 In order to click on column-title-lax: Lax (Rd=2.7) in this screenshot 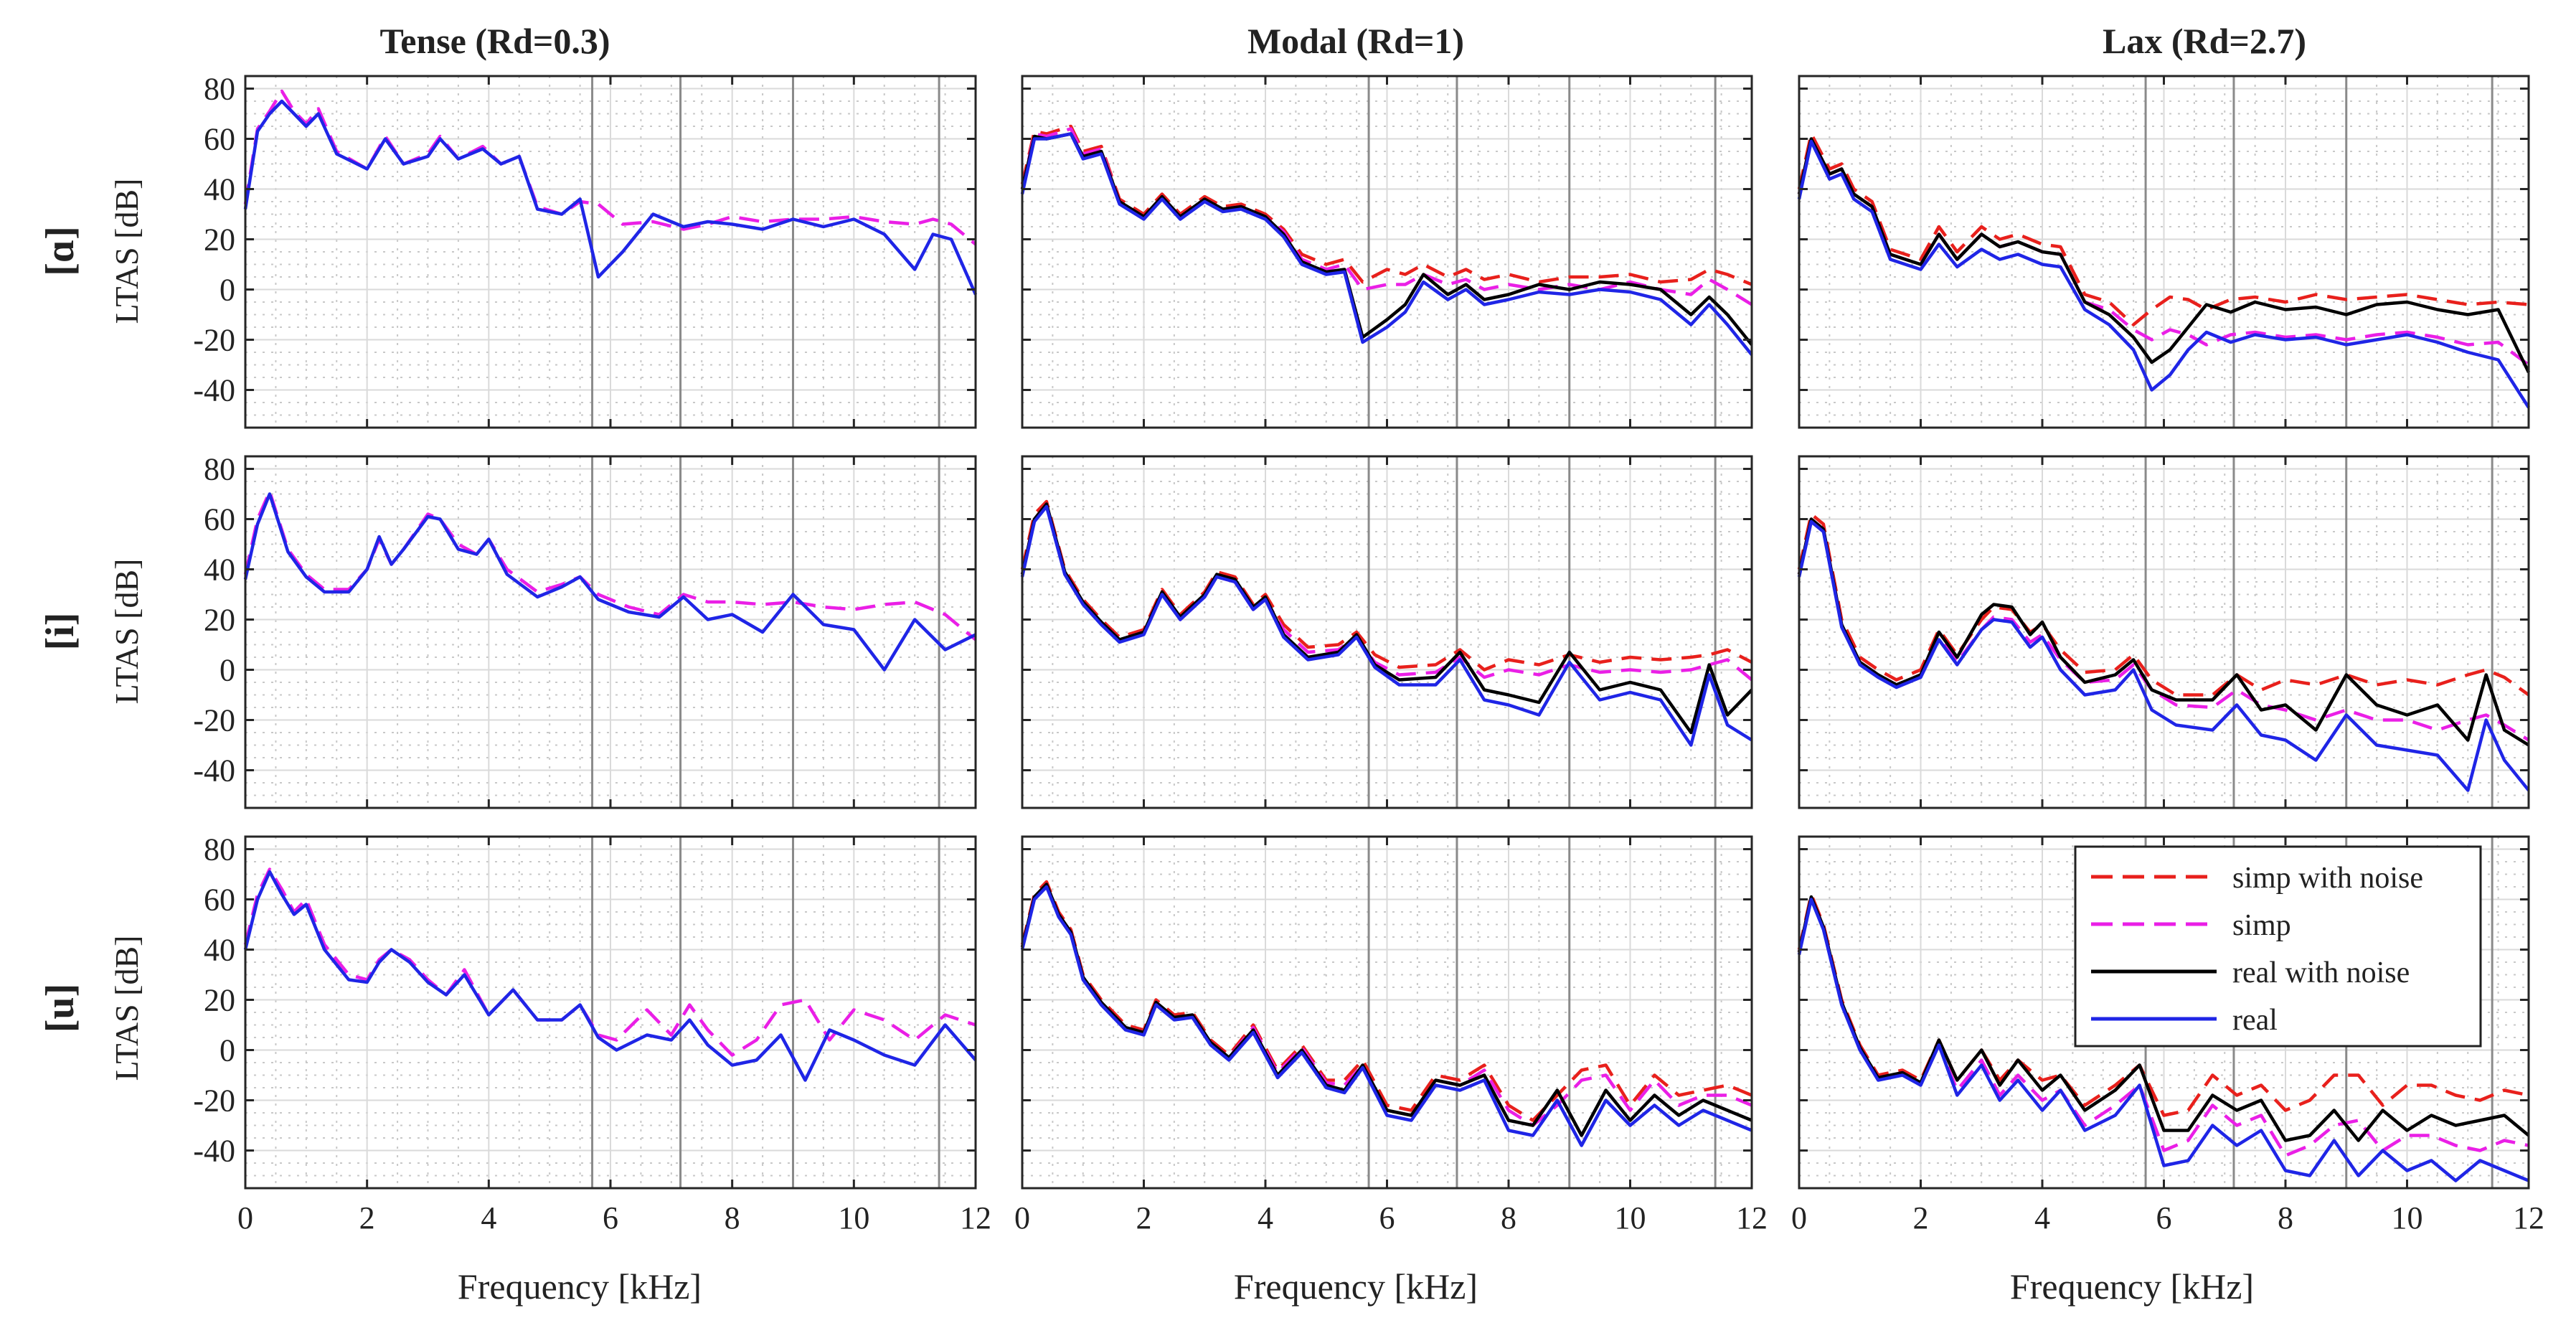, I will do `click(2204, 41)`.